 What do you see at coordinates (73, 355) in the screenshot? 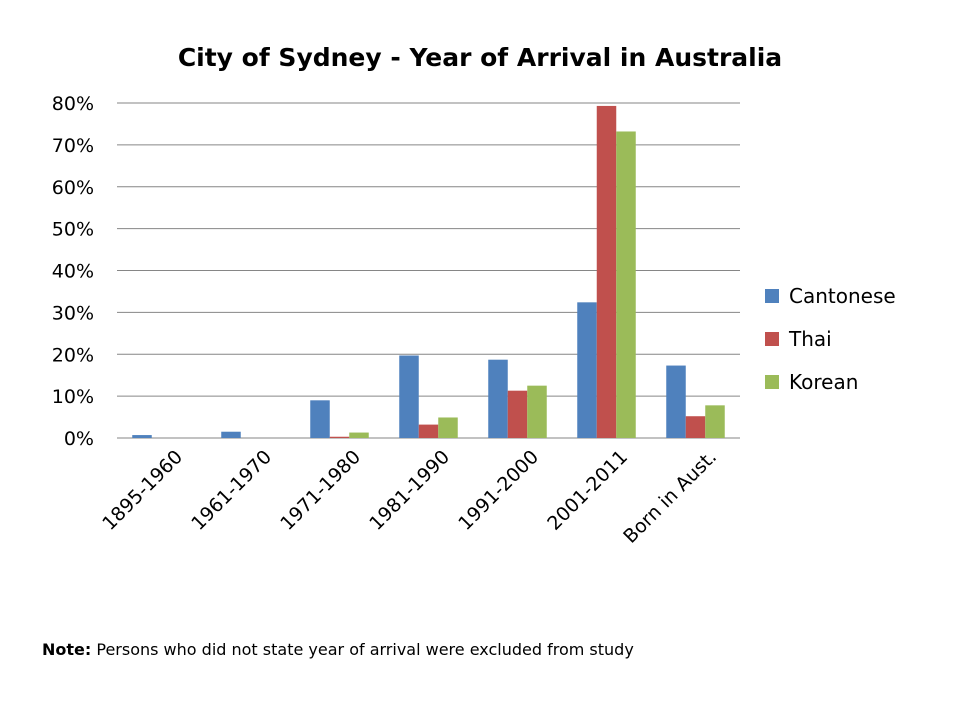
I see `y-tick-label: 20%` at bounding box center [73, 355].